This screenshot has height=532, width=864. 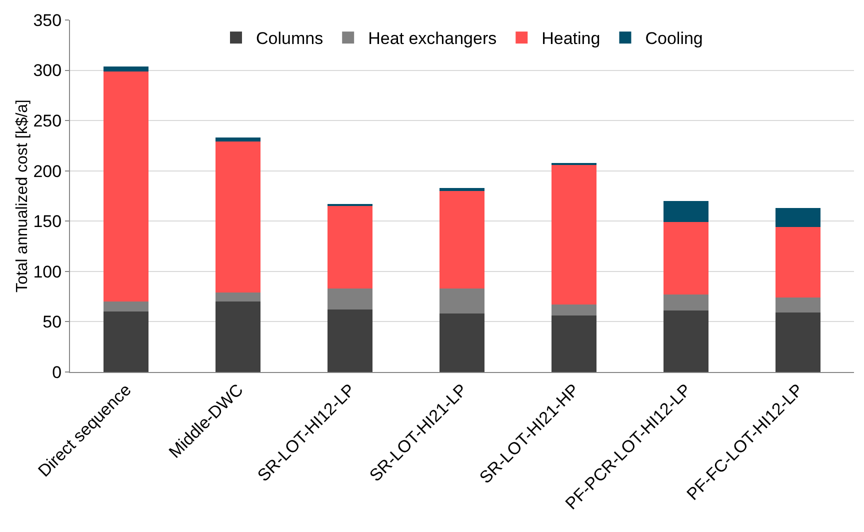 I want to click on legend-label: Cooling, so click(x=674, y=38).